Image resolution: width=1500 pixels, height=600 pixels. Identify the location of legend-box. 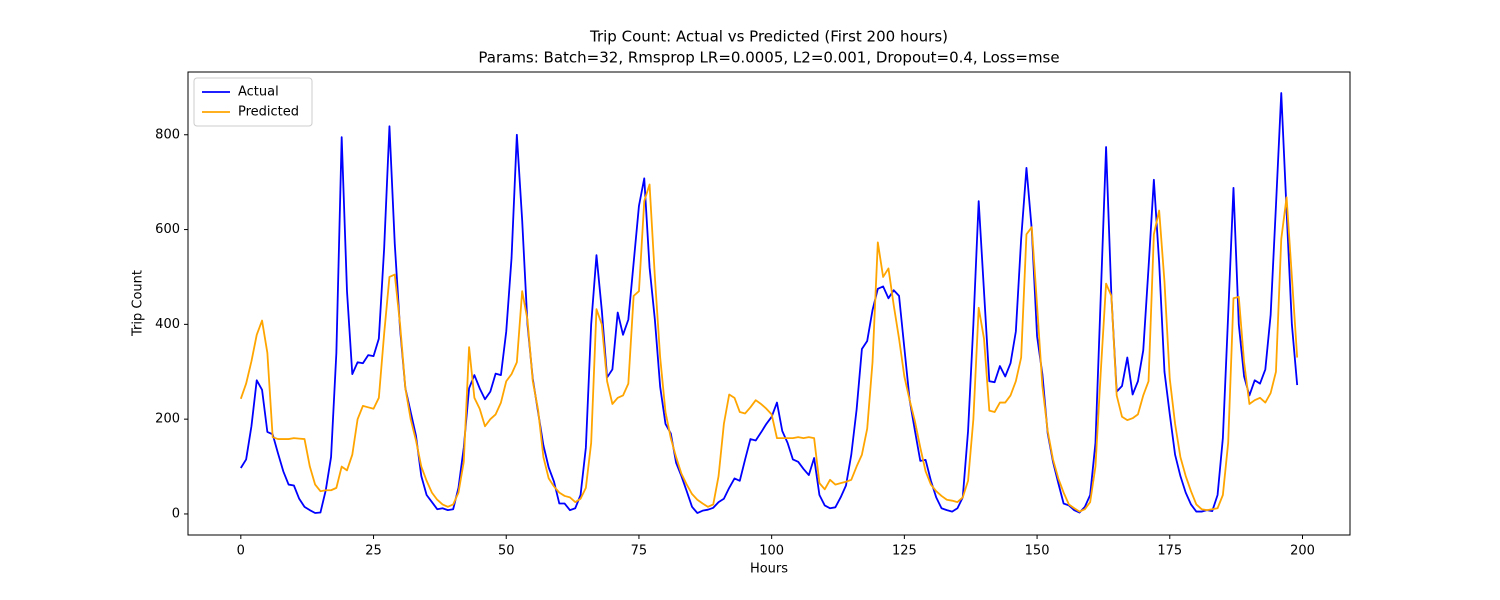
(253, 102).